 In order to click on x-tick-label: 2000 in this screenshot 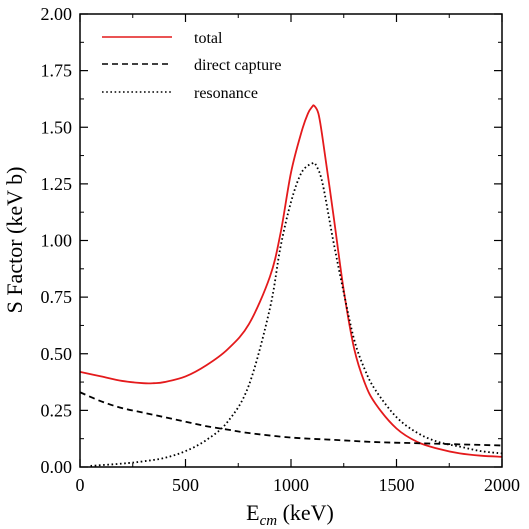, I will do `click(502, 485)`.